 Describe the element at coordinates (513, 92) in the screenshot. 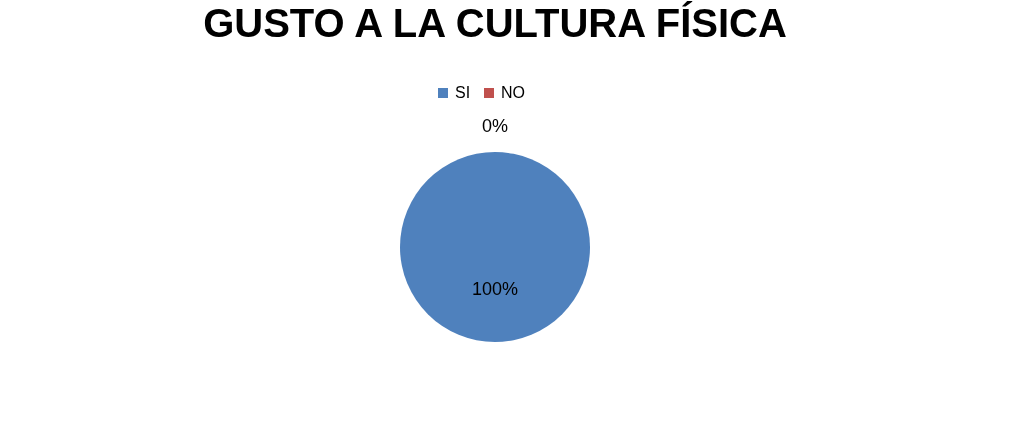

I see `legend-label: NO` at that location.